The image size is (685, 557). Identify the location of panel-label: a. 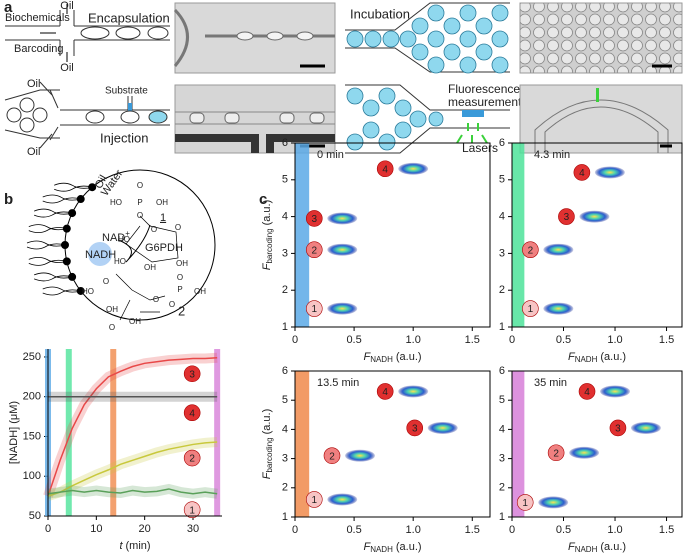
(8, 8).